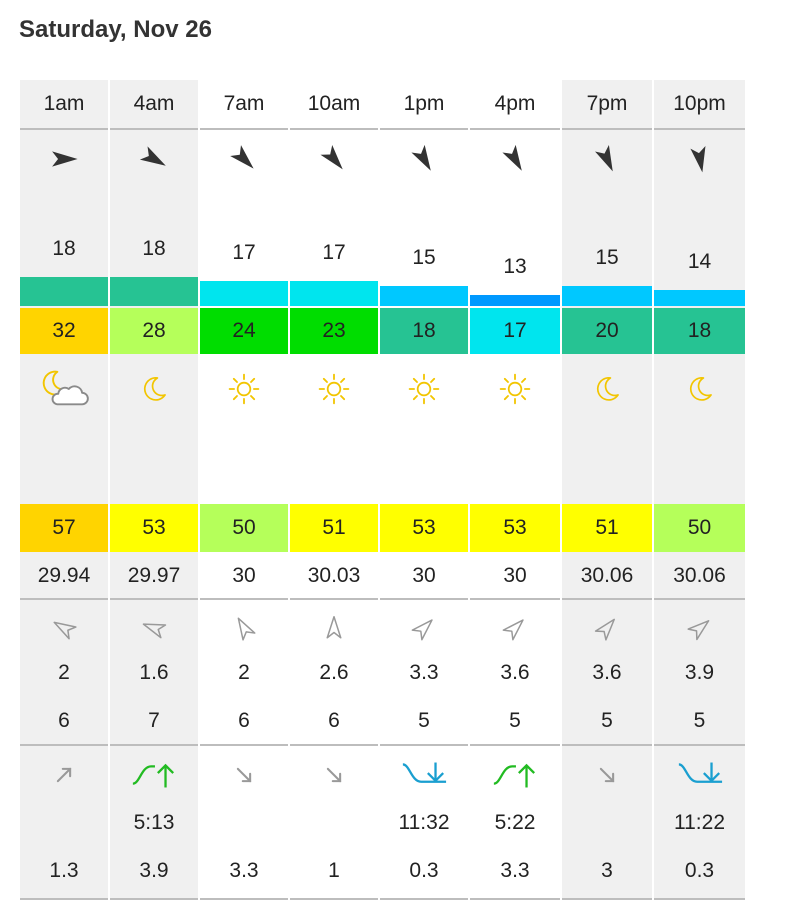  I want to click on hour-label: 10am, so click(334, 103).